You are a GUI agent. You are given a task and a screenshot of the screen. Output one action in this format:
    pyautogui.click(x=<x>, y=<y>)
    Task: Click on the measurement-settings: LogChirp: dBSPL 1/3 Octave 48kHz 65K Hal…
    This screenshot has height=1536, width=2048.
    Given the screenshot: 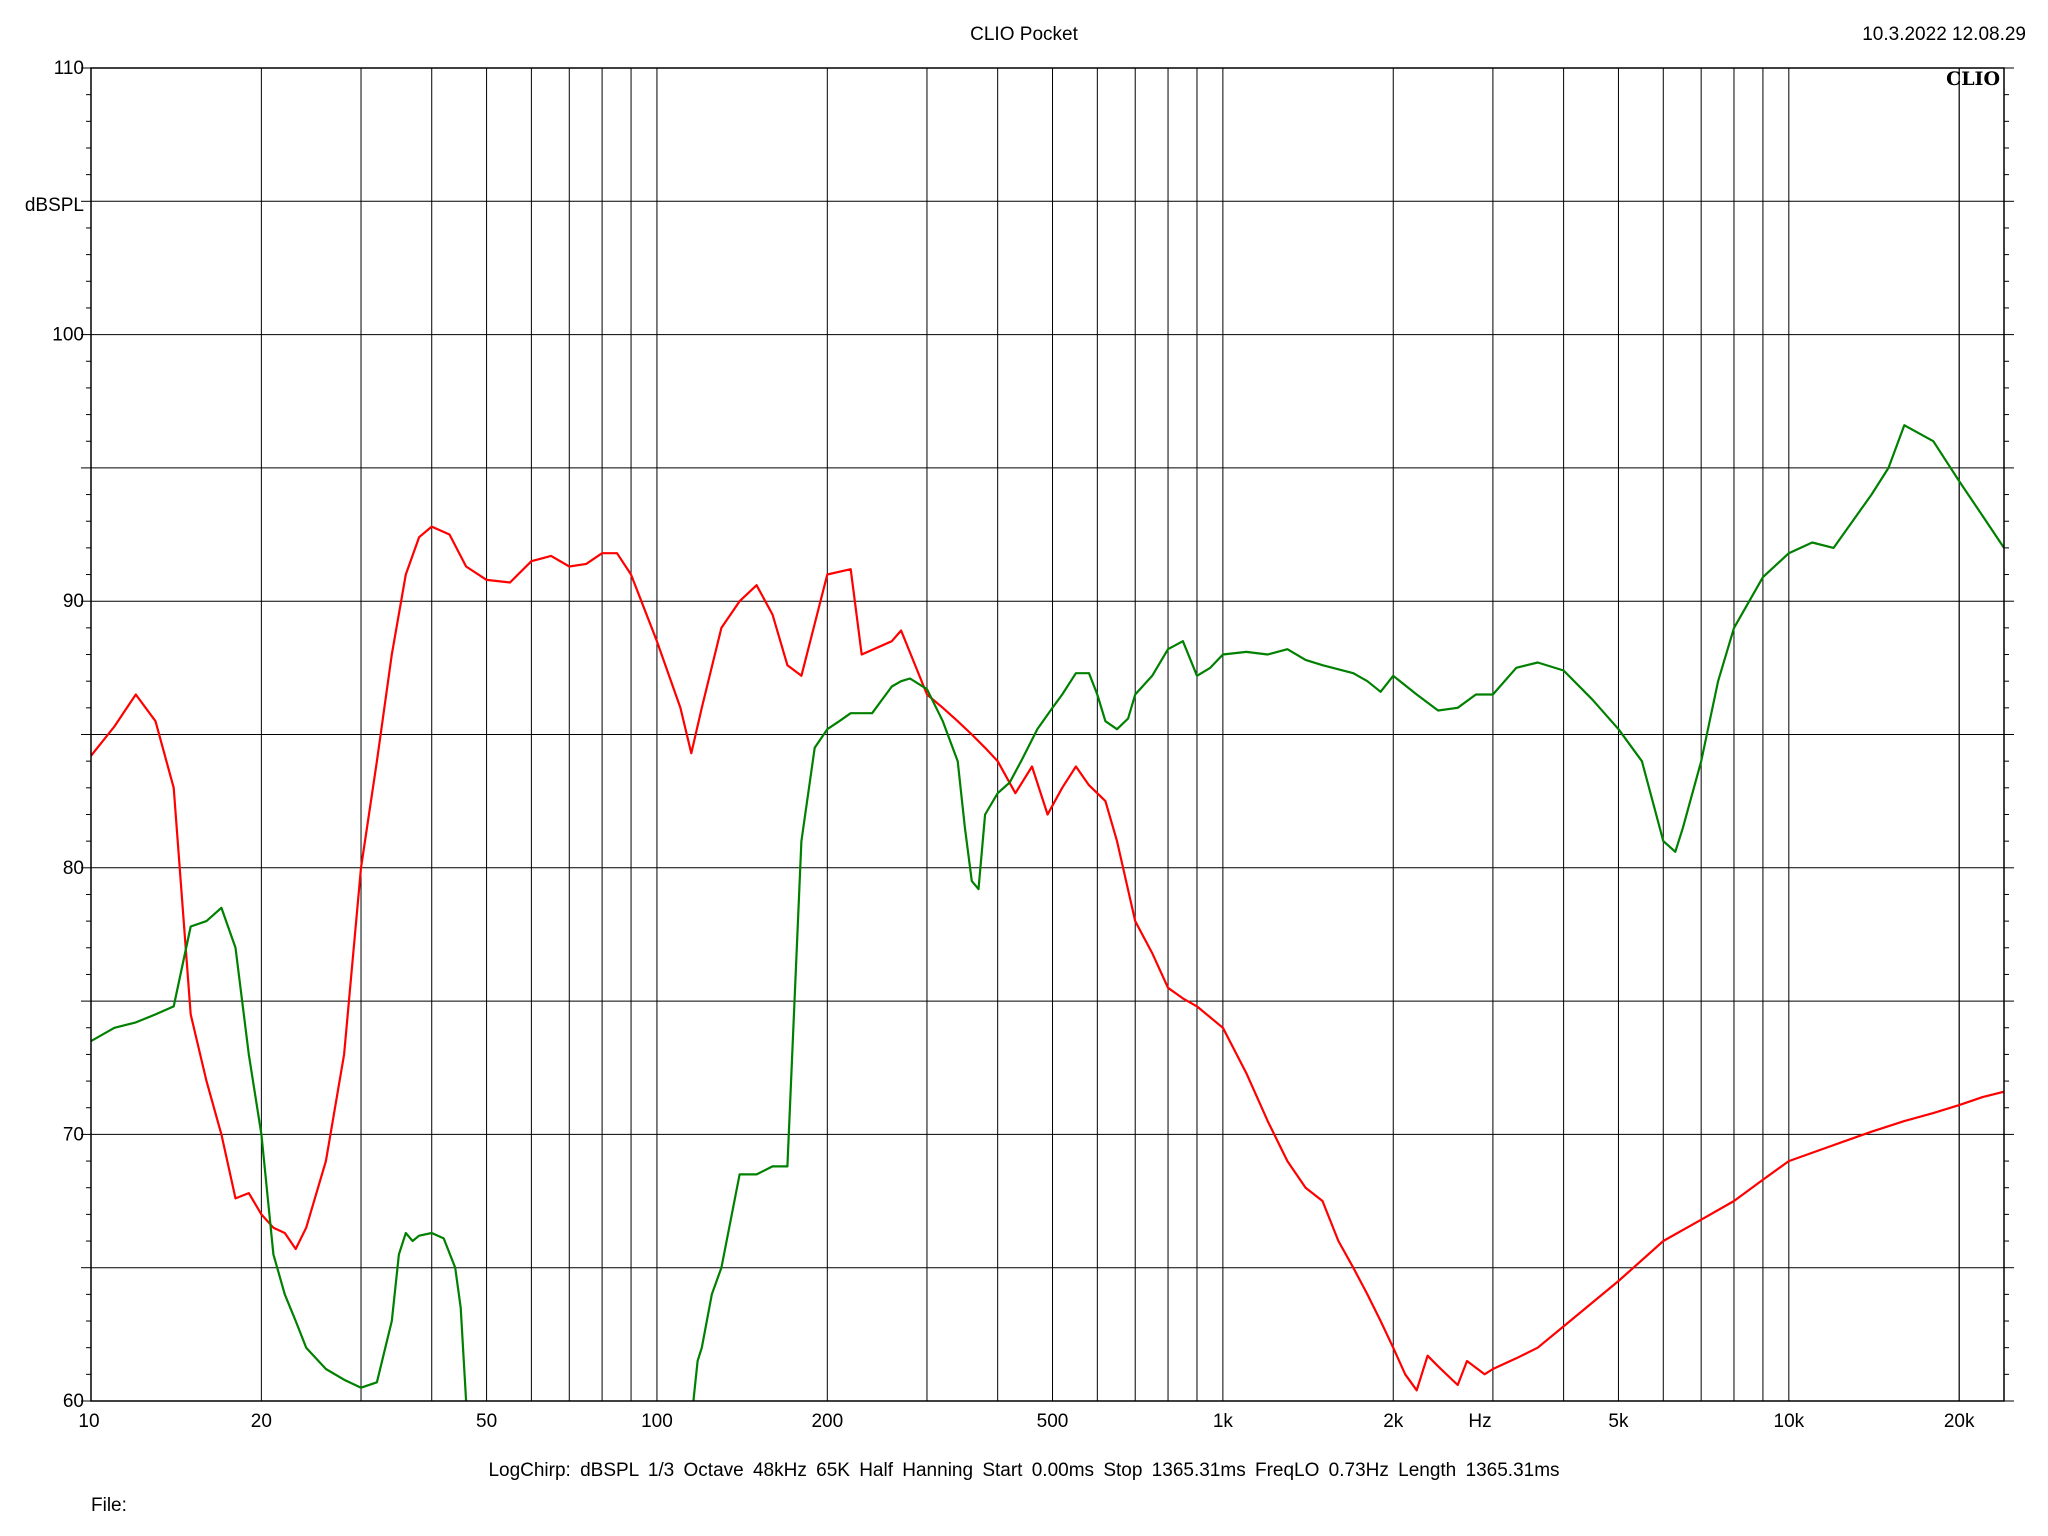 What is the action you would take?
    pyautogui.click(x=1024, y=1470)
    